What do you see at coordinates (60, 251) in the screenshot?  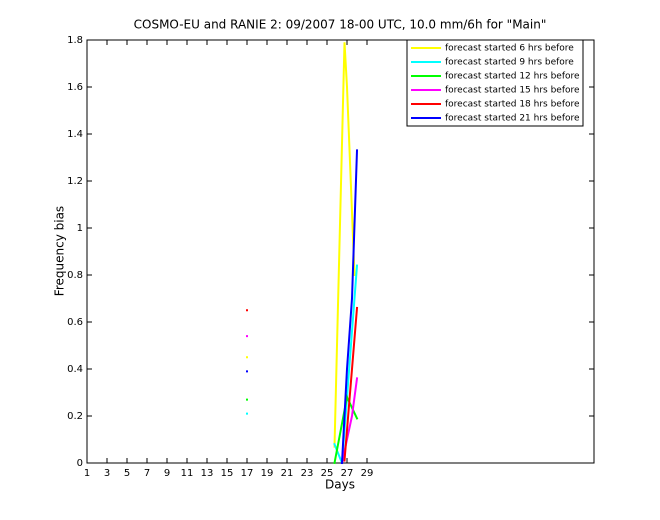 I see `y-axis-label: Frequency bias` at bounding box center [60, 251].